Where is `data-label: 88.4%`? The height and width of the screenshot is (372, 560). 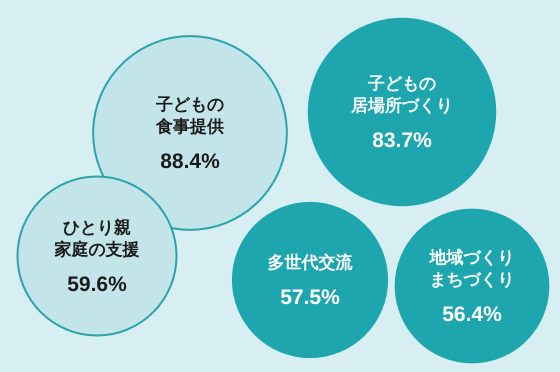 data-label: 88.4% is located at coordinates (190, 161).